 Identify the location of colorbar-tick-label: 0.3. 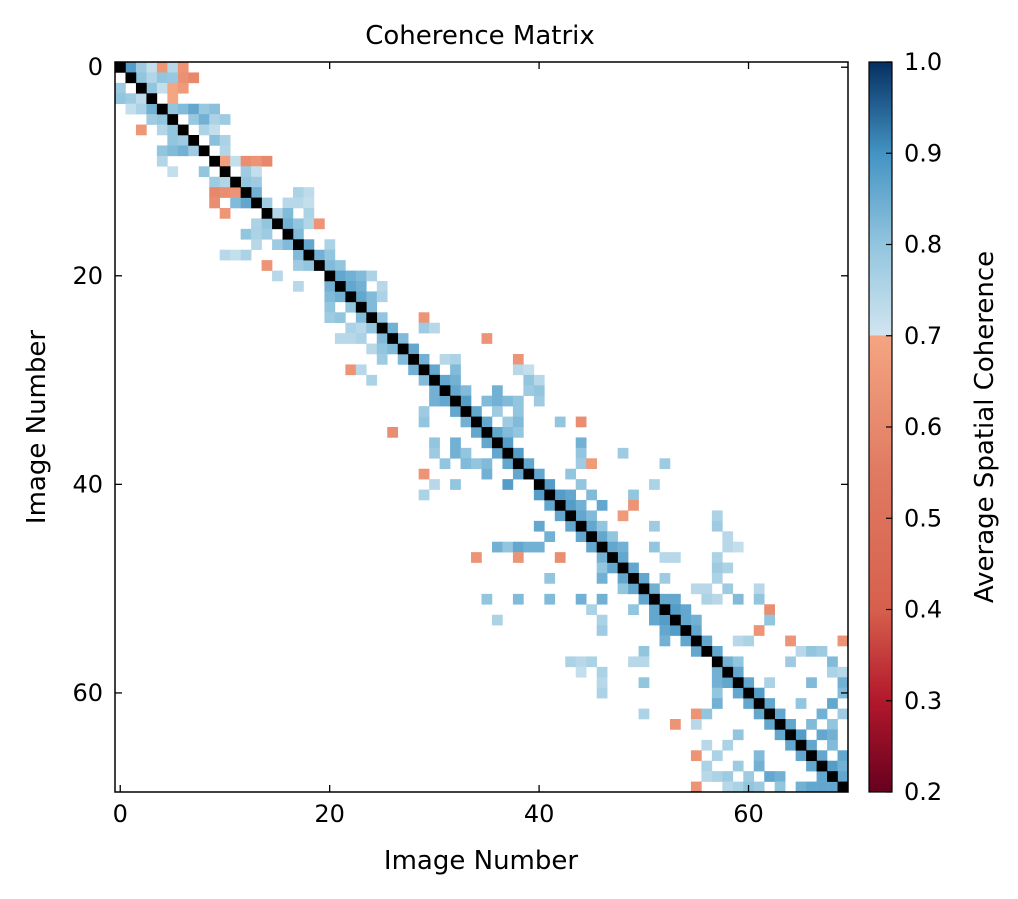
(923, 701).